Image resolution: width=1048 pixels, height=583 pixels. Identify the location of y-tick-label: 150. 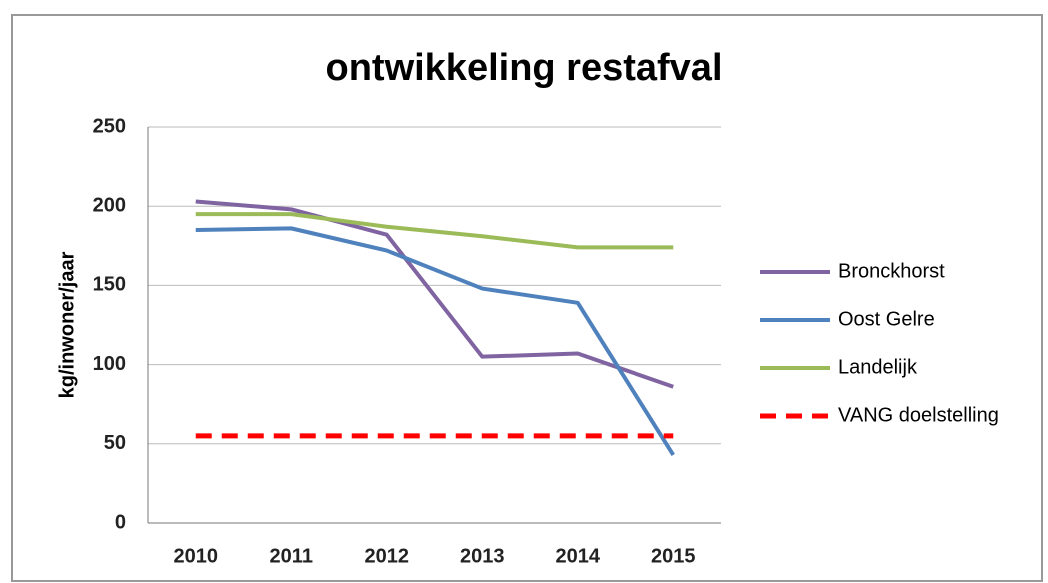
(109, 285).